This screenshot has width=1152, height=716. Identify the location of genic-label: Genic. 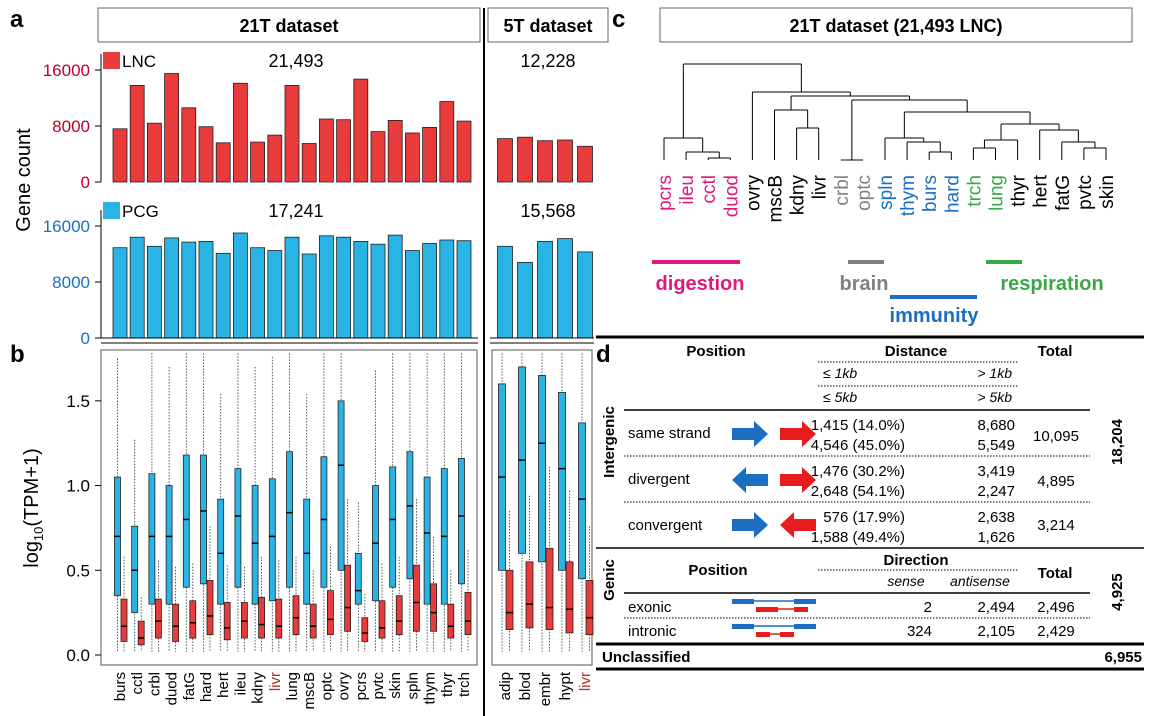
(609, 580).